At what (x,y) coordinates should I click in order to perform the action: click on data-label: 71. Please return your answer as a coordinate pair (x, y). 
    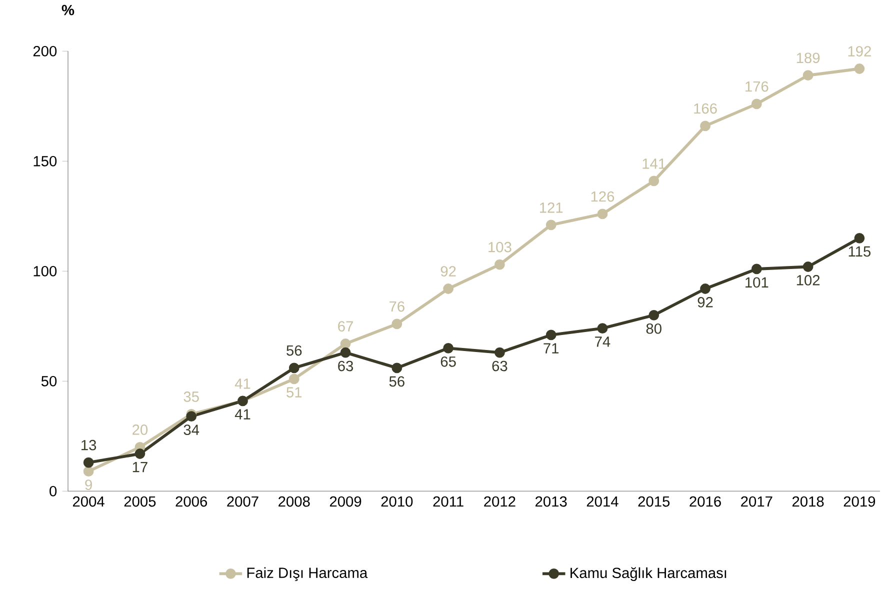
    Looking at the image, I should click on (551, 348).